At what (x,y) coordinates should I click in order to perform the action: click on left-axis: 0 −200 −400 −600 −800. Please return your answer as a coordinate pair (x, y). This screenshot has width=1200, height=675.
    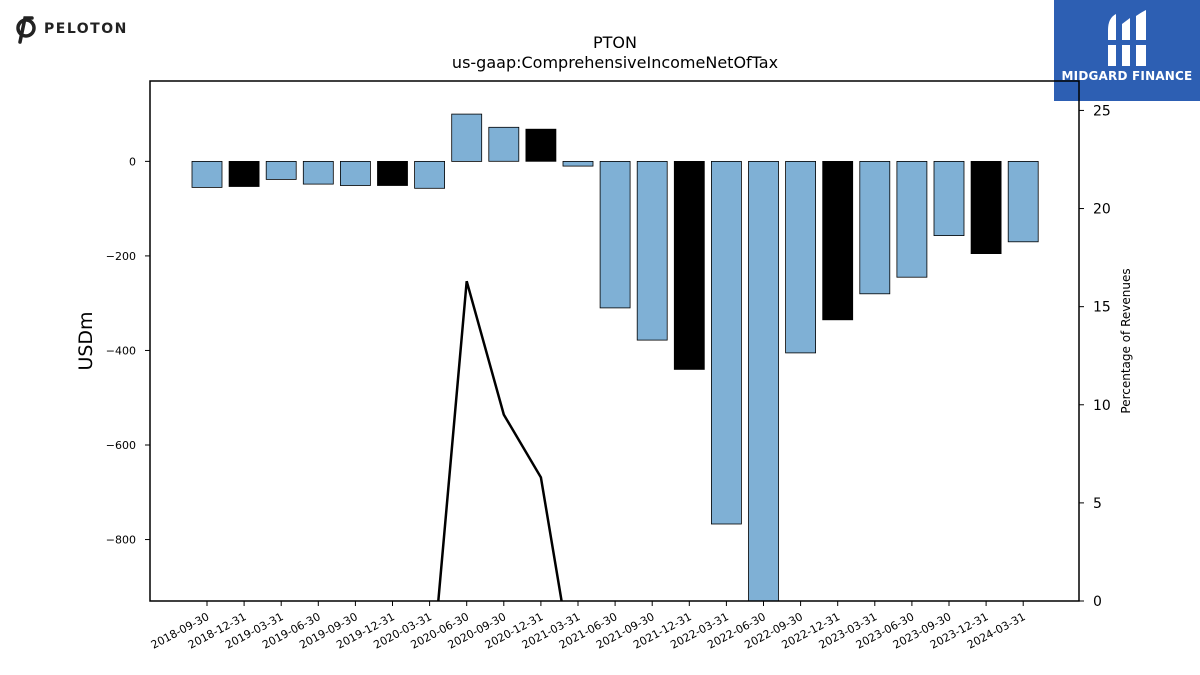
    Looking at the image, I should click on (128, 351).